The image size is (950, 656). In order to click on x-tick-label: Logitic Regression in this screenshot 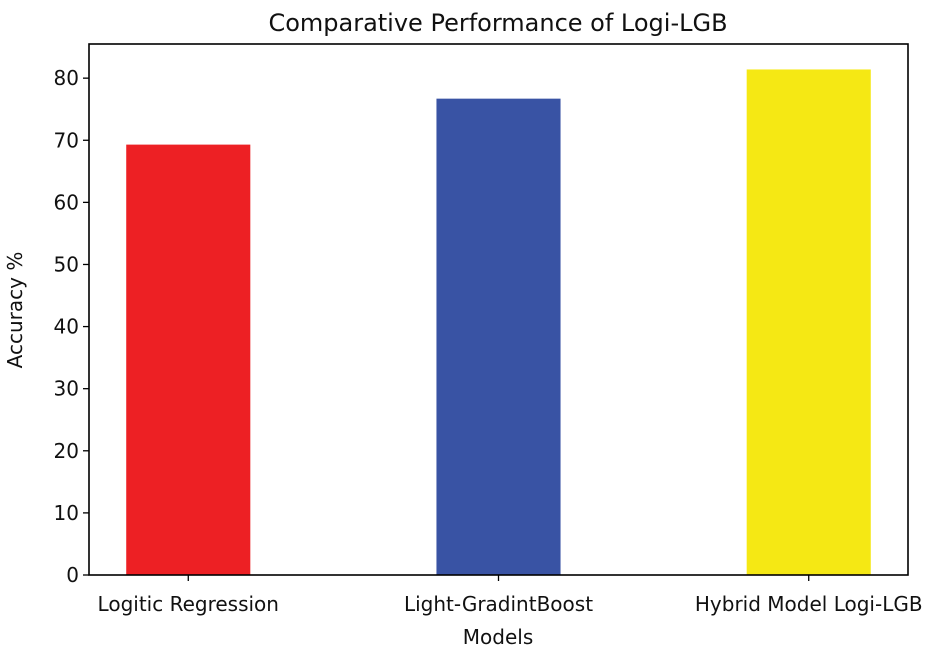, I will do `click(188, 604)`.